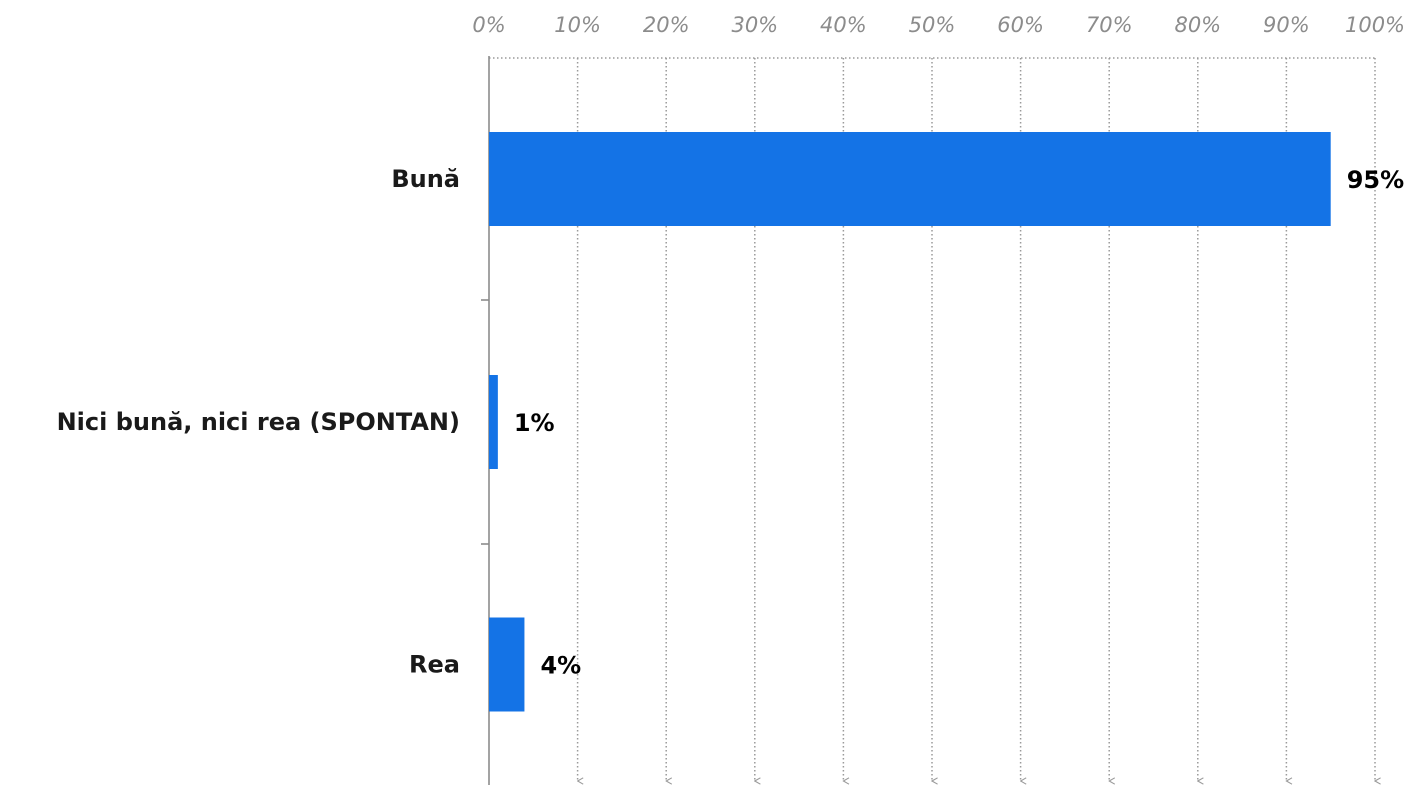 This screenshot has height=785, width=1409. What do you see at coordinates (485, 420) in the screenshot?
I see `axes` at bounding box center [485, 420].